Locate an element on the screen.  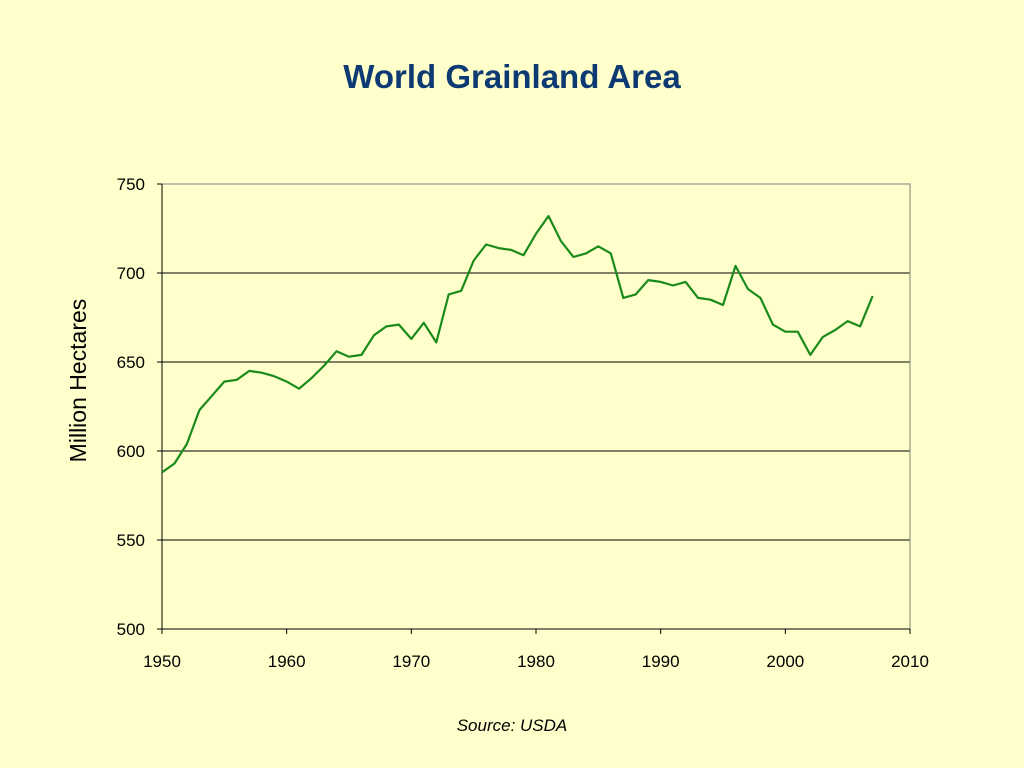
y-tick-label: 600 is located at coordinates (131, 451).